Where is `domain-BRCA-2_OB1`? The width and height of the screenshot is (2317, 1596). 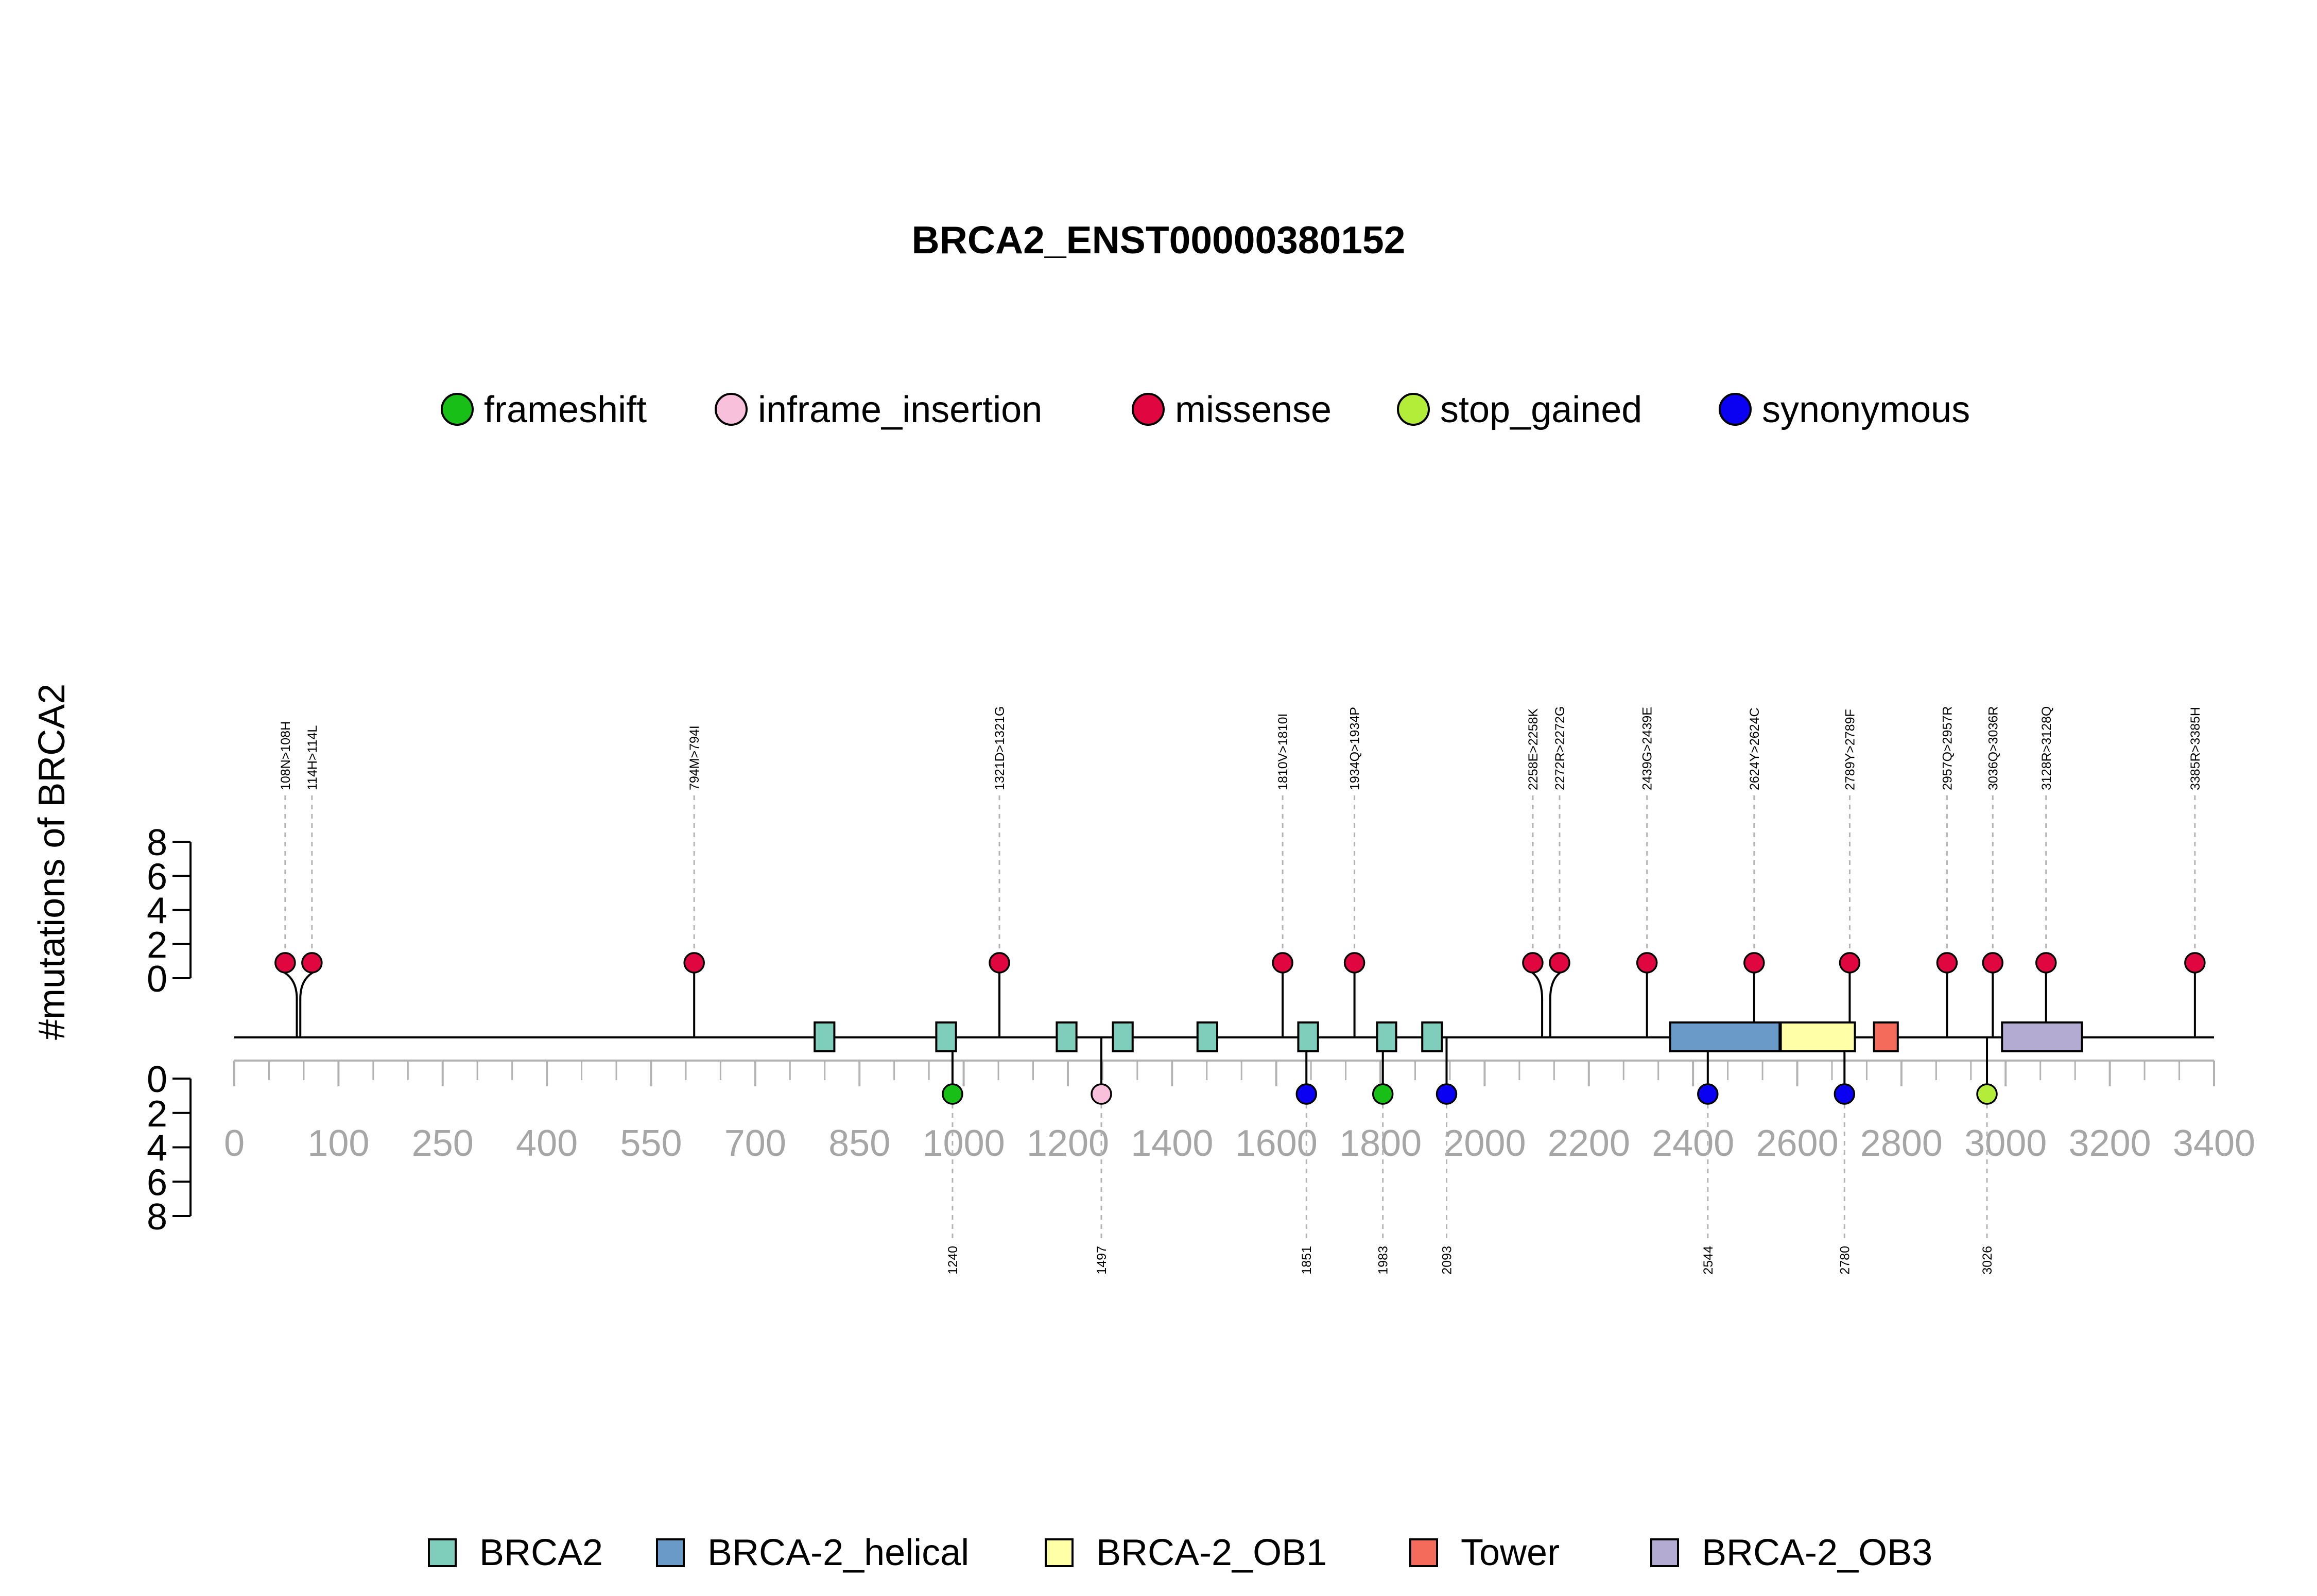 domain-BRCA-2_OB1 is located at coordinates (1817, 1036).